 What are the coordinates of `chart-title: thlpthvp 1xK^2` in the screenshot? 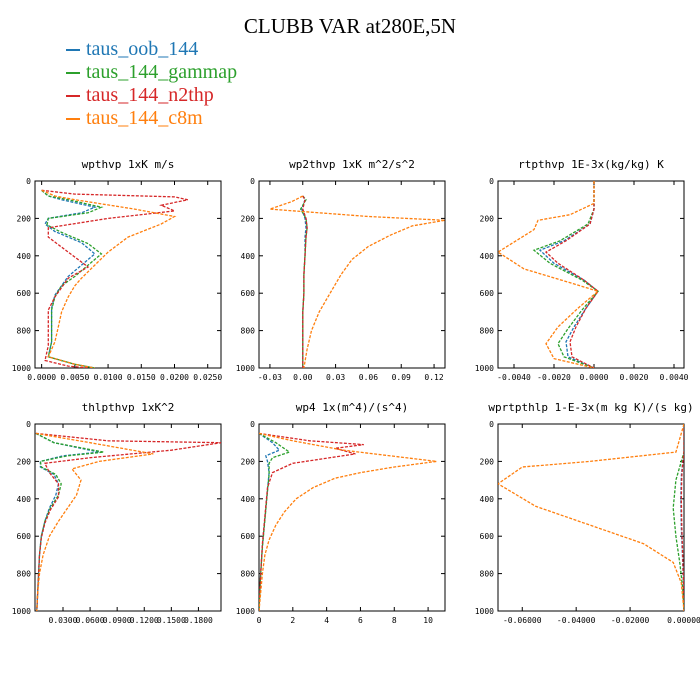 It's located at (128, 407).